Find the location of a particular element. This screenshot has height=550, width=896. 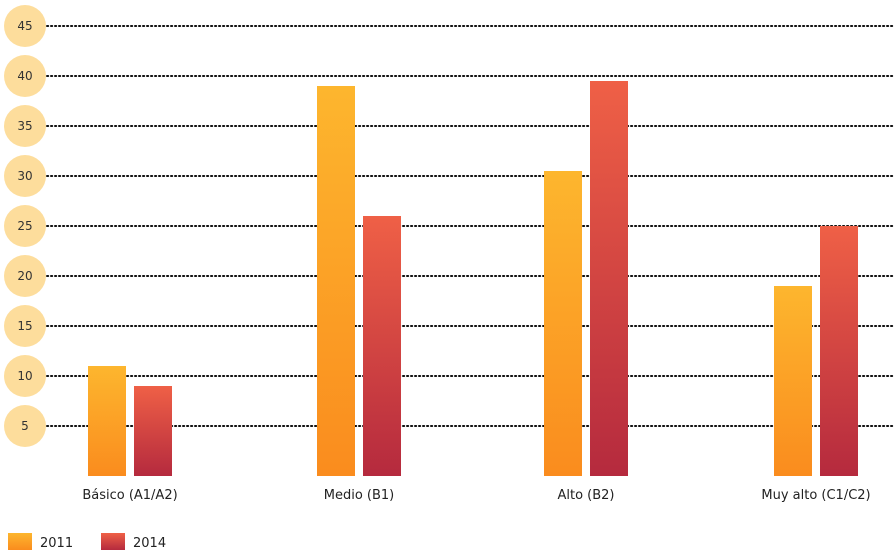

y-tick-label-15: 15 is located at coordinates (24, 326).